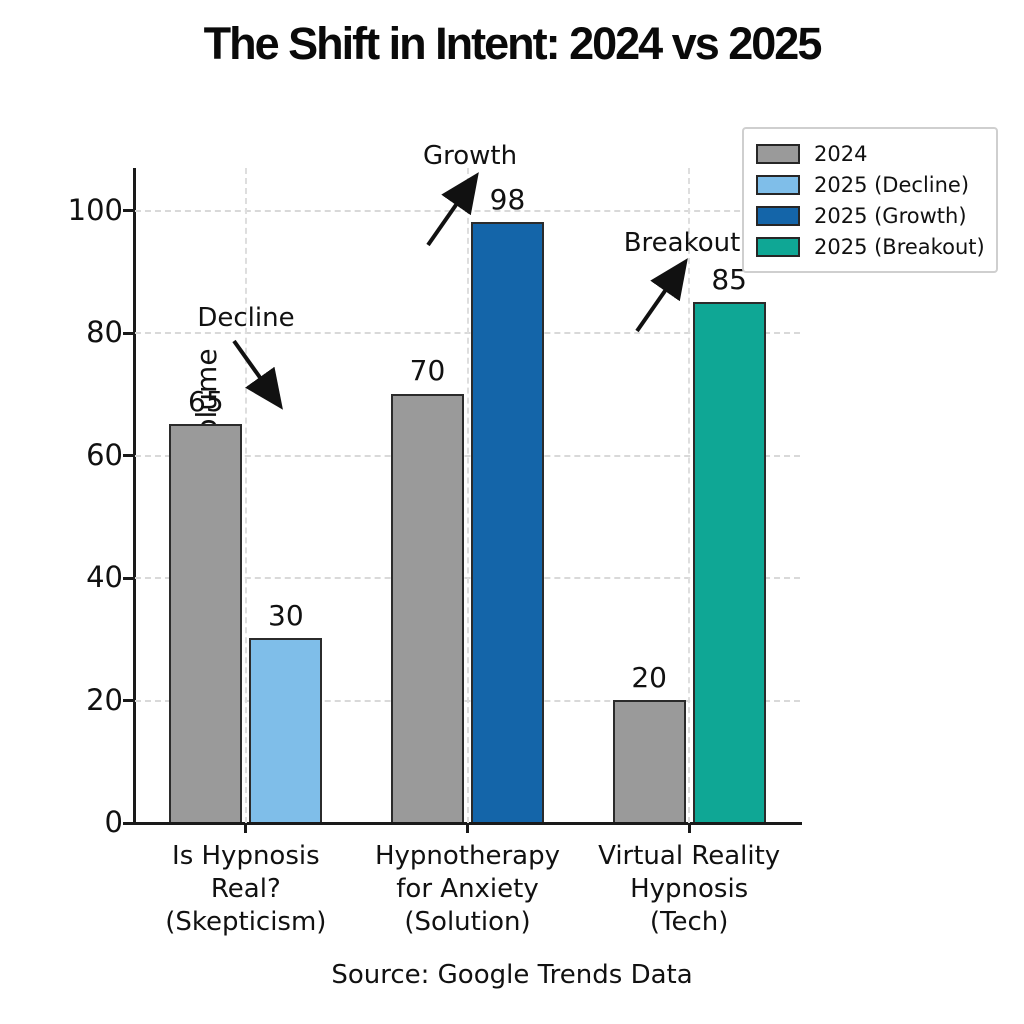 The image size is (1024, 1024). What do you see at coordinates (682, 243) in the screenshot?
I see `annotation-breakout: Breakout` at bounding box center [682, 243].